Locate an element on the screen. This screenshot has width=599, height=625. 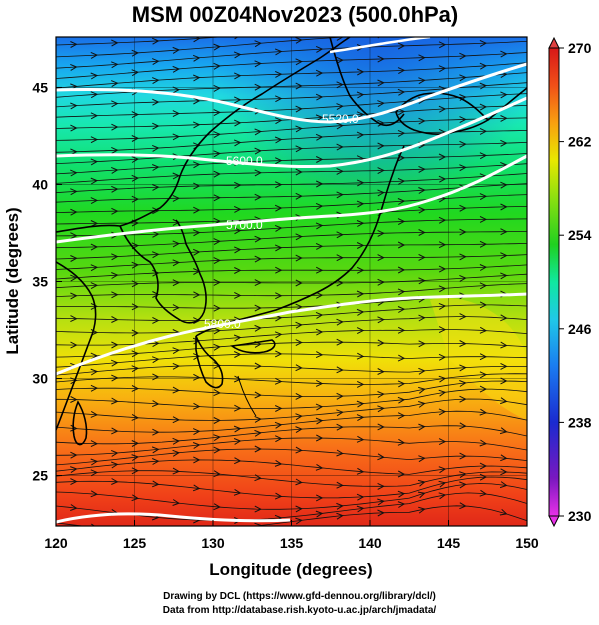
colorbar-max-triangle is located at coordinates (554, 42).